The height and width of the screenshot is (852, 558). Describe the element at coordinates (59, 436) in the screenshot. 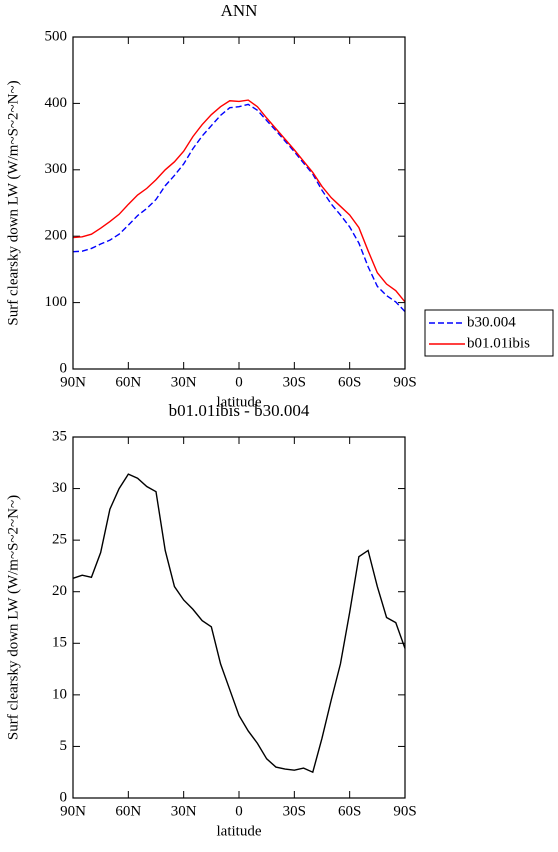

I see `y-tick-label: 35` at that location.